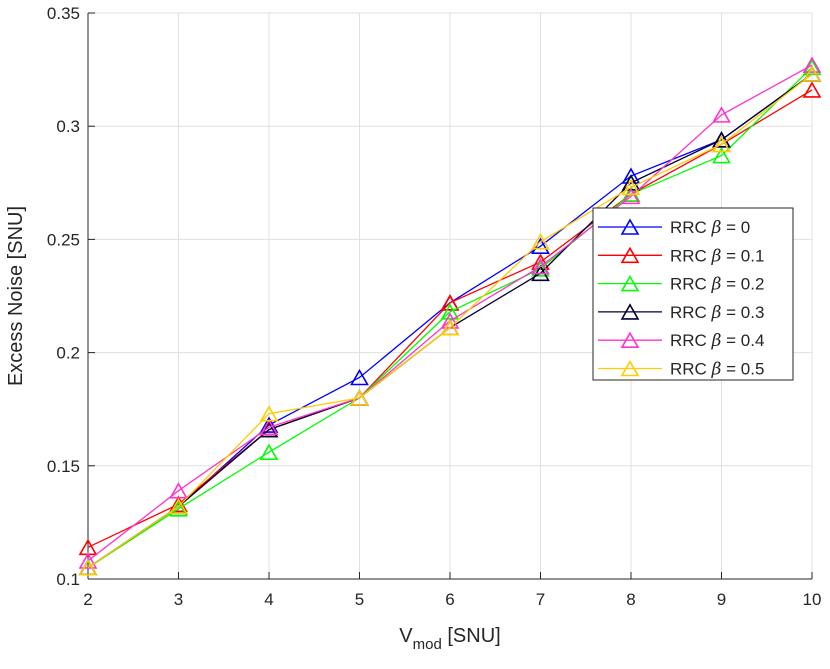 This screenshot has height=669, width=830. I want to click on x-tick-label: 10, so click(812, 599).